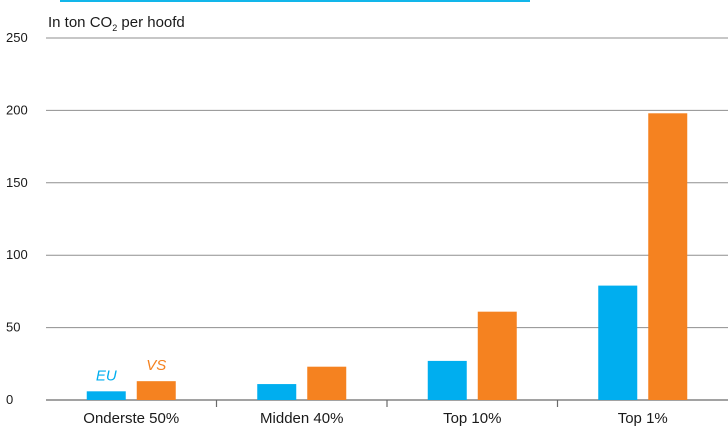  Describe the element at coordinates (17, 182) in the screenshot. I see `y-tick-label: 150` at that location.